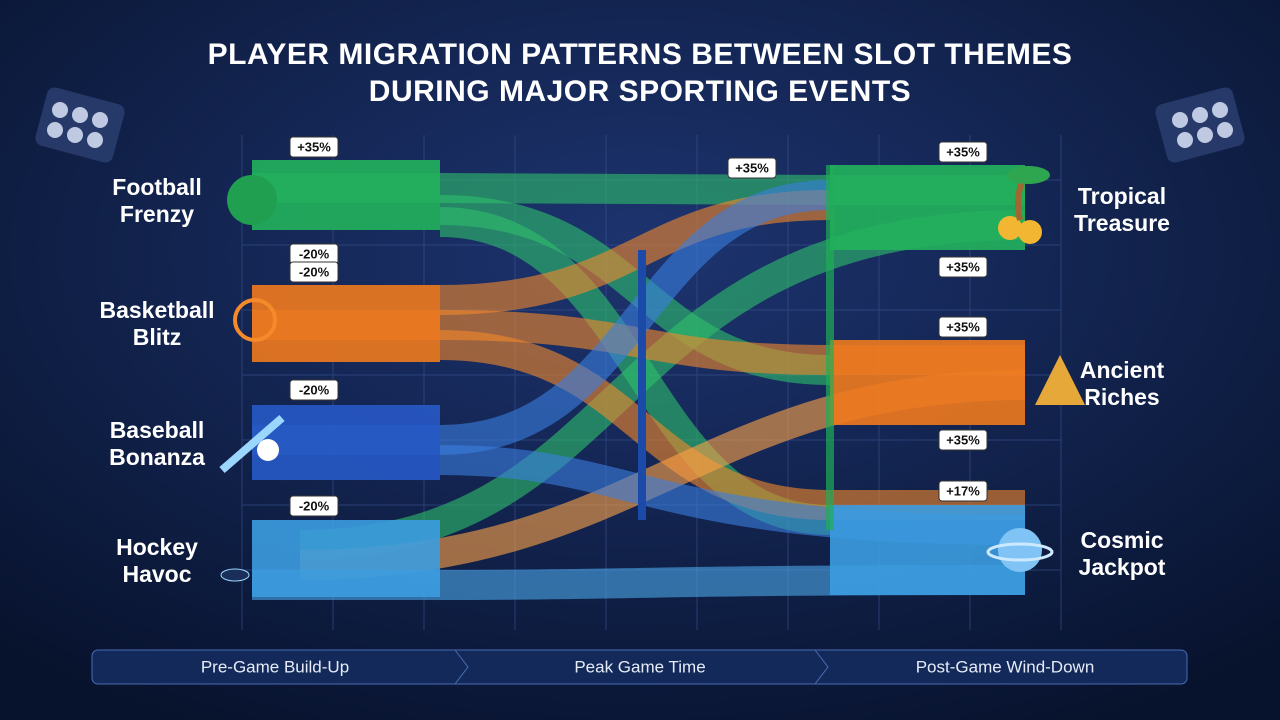 Image resolution: width=1280 pixels, height=720 pixels. I want to click on badge: +17%, so click(963, 490).